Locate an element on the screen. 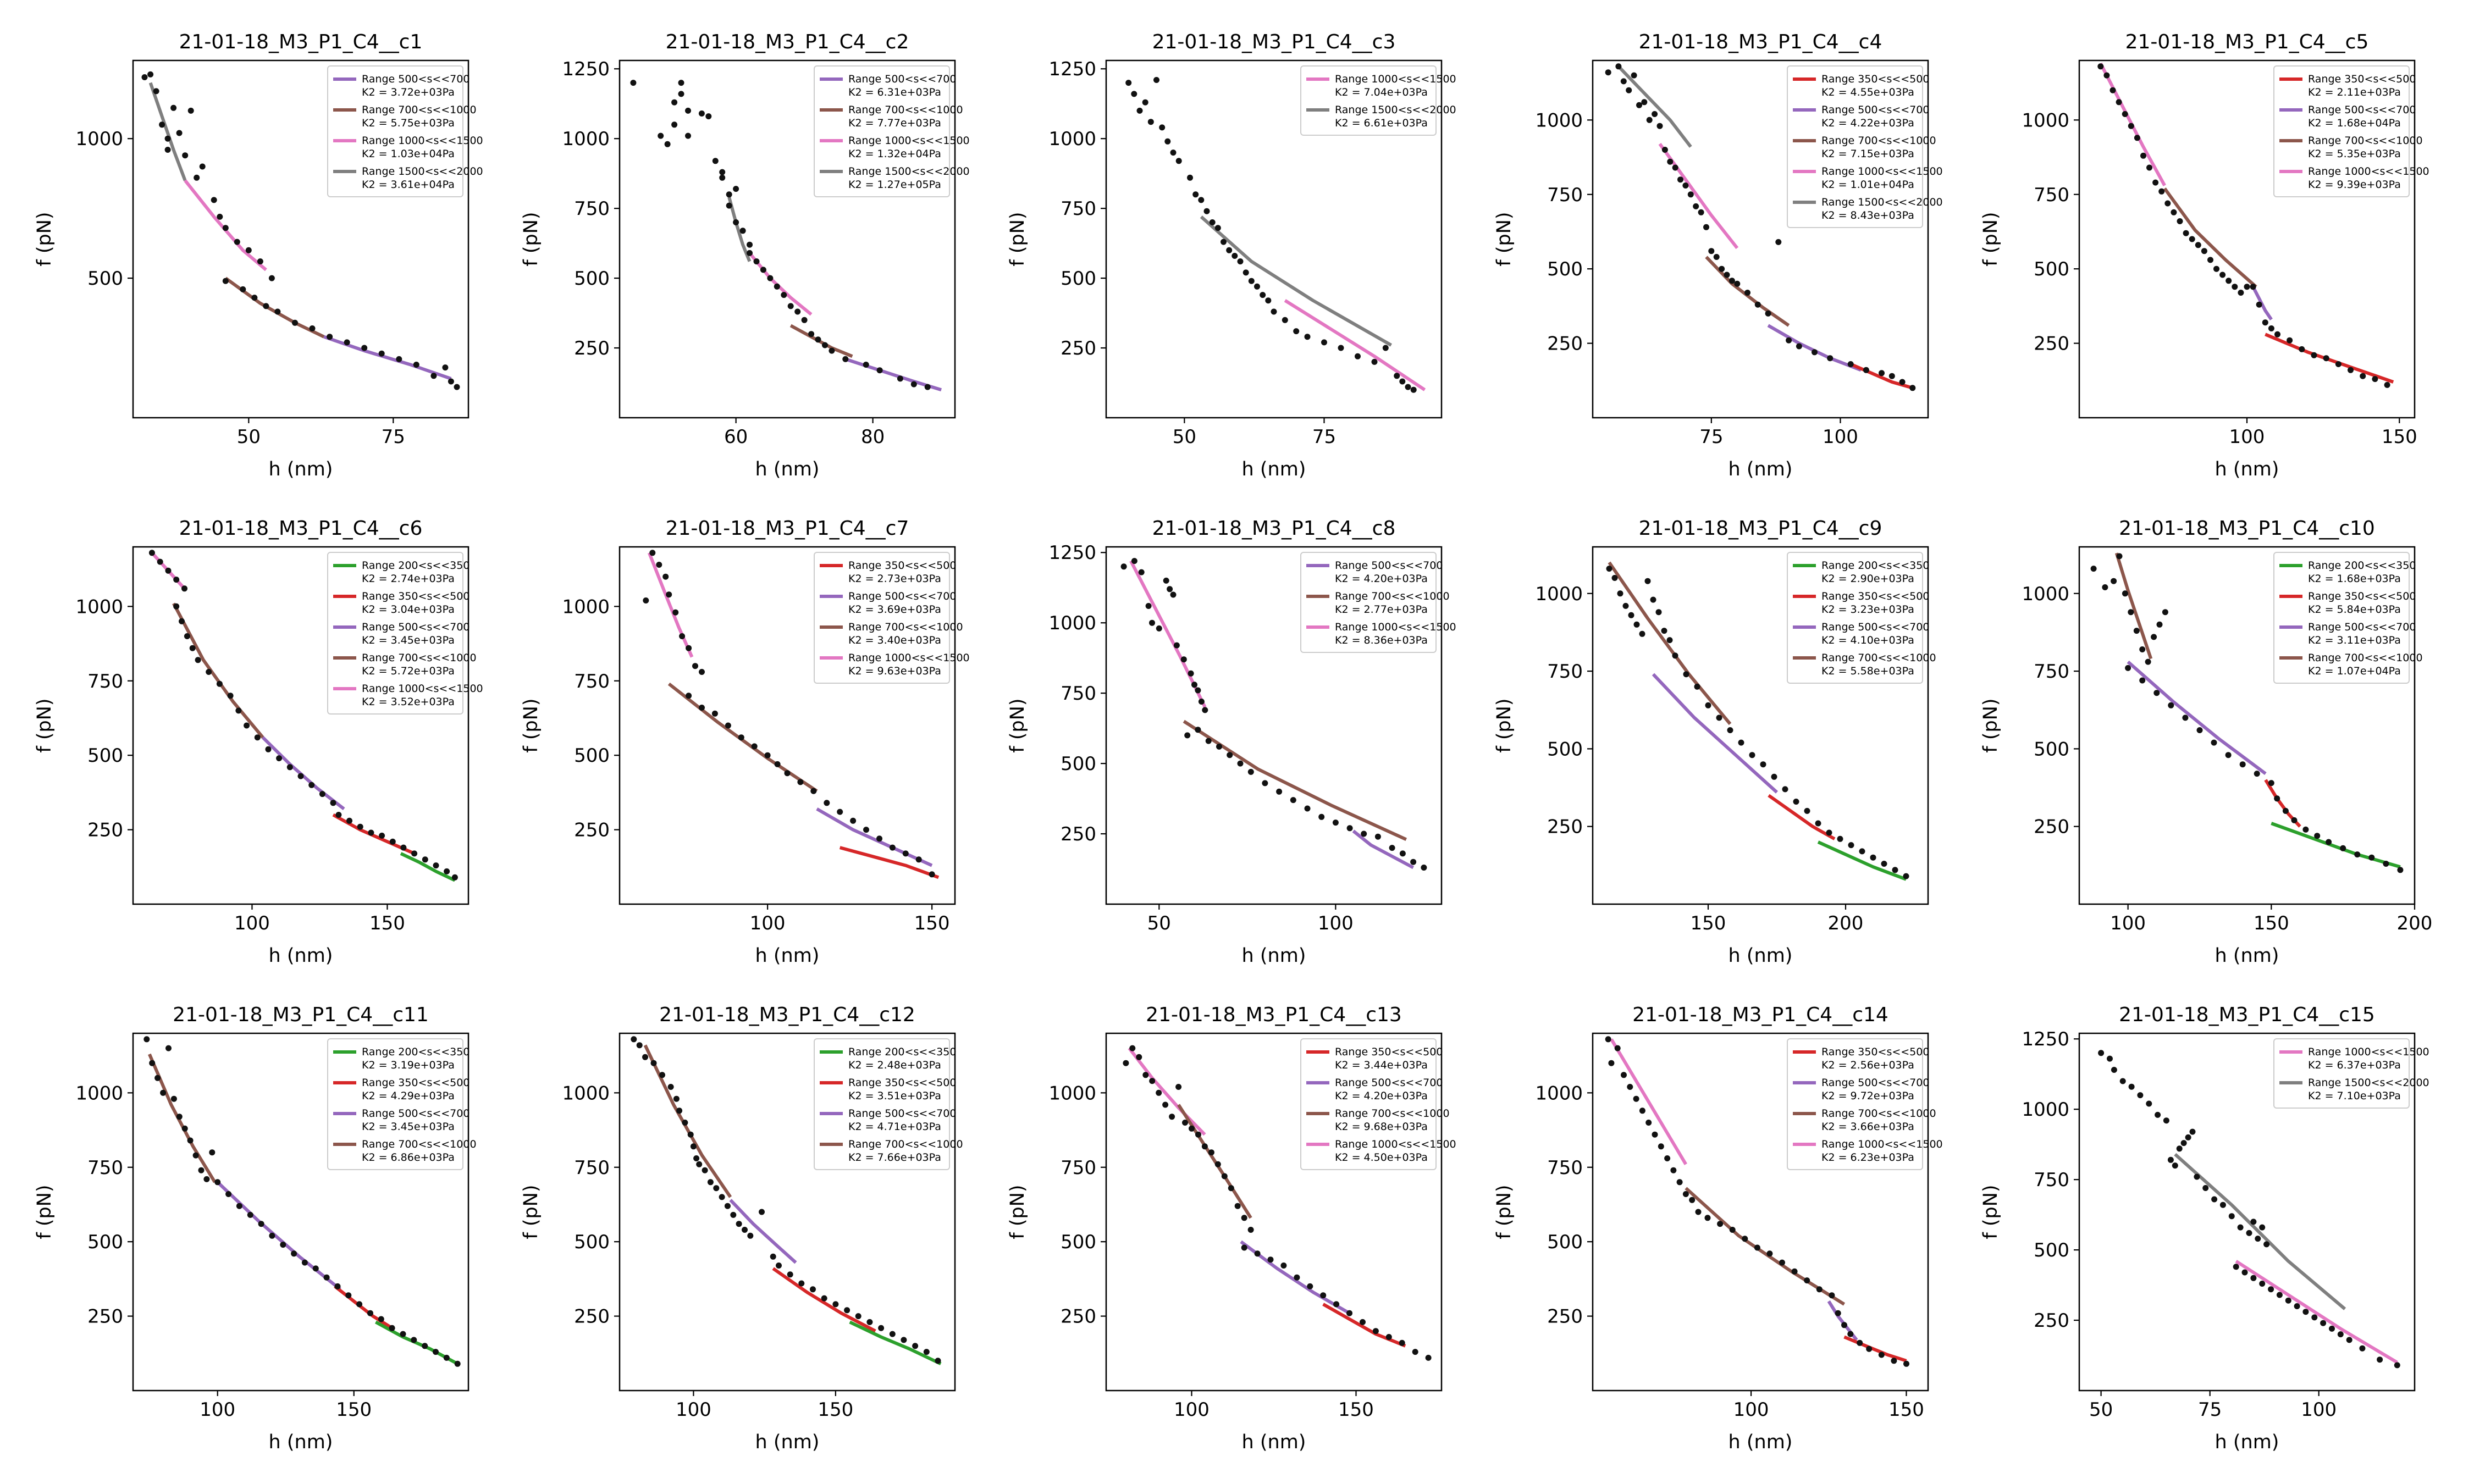 Image resolution: width=2474 pixels, height=1484 pixels. legend-k2: K2 = 3.04e+03Pa is located at coordinates (409, 609).